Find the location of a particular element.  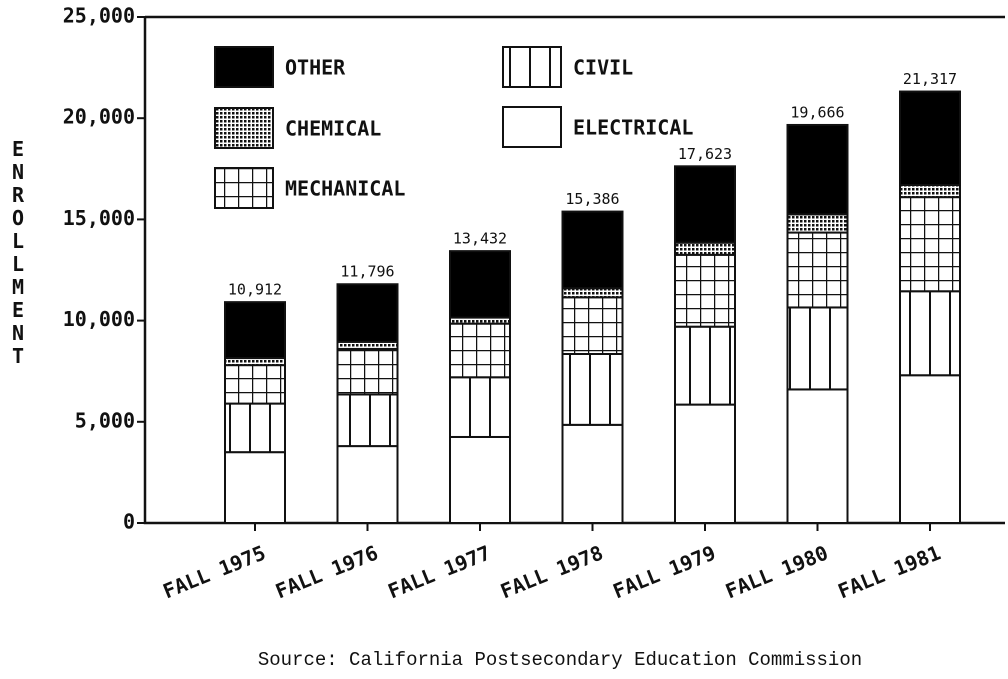

x-tick-label: FALL 1981 is located at coordinates (888, 571).